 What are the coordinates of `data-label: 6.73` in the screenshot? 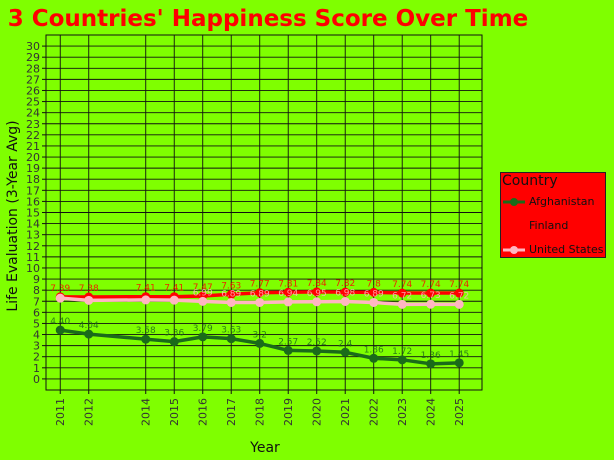 It's located at (431, 296).